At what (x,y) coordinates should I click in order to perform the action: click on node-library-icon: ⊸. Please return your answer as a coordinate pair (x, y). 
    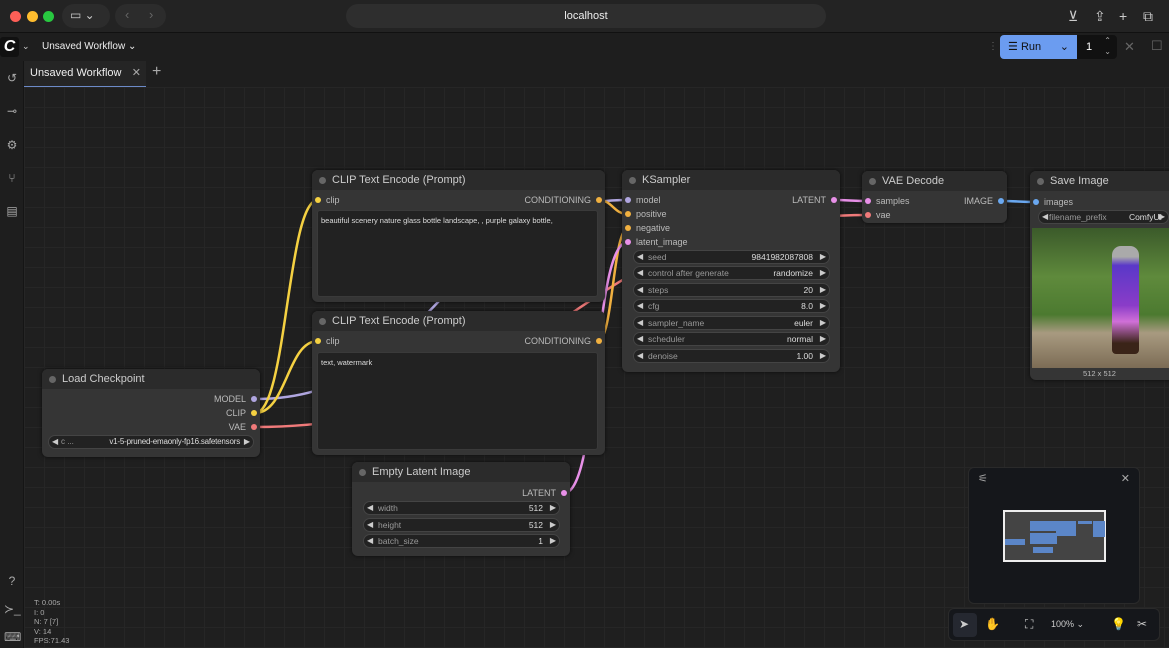
    Looking at the image, I should click on (12, 111).